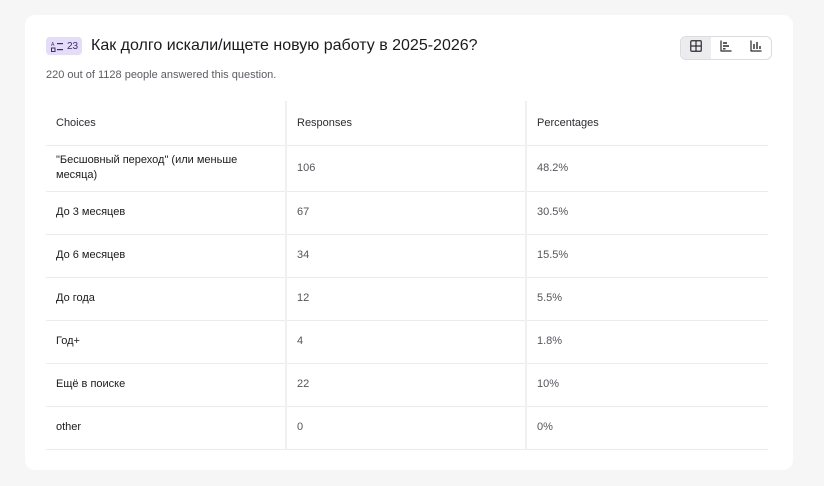 The height and width of the screenshot is (486, 824). I want to click on responses-cell: 34, so click(405, 256).